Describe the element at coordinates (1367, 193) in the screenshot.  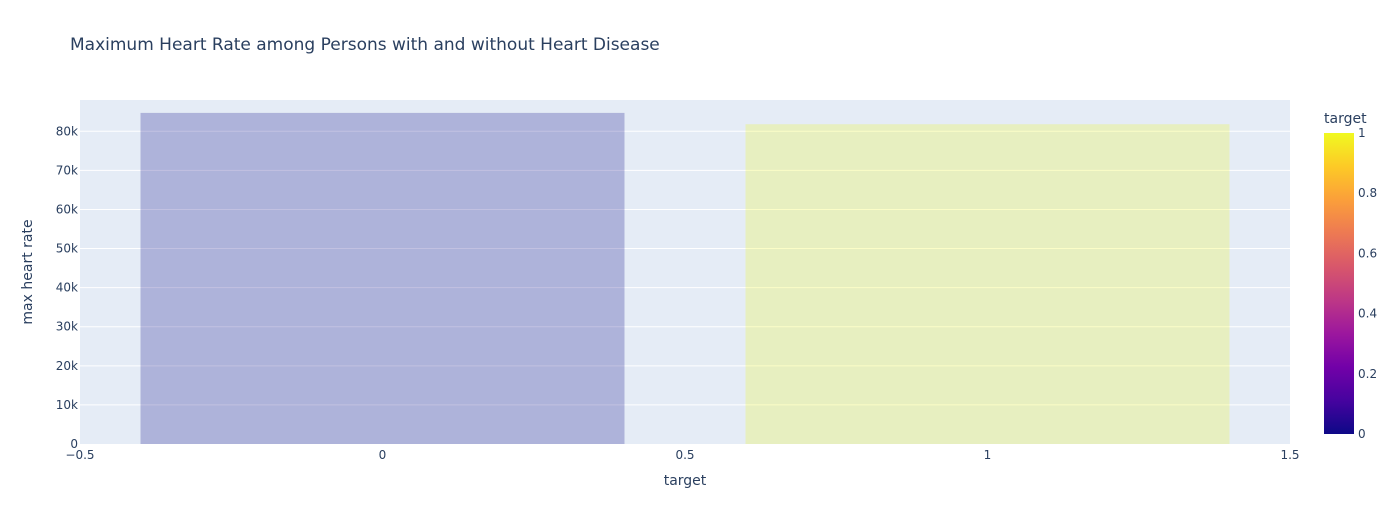
I see `colorbar-tick-label-4: 0.8` at that location.